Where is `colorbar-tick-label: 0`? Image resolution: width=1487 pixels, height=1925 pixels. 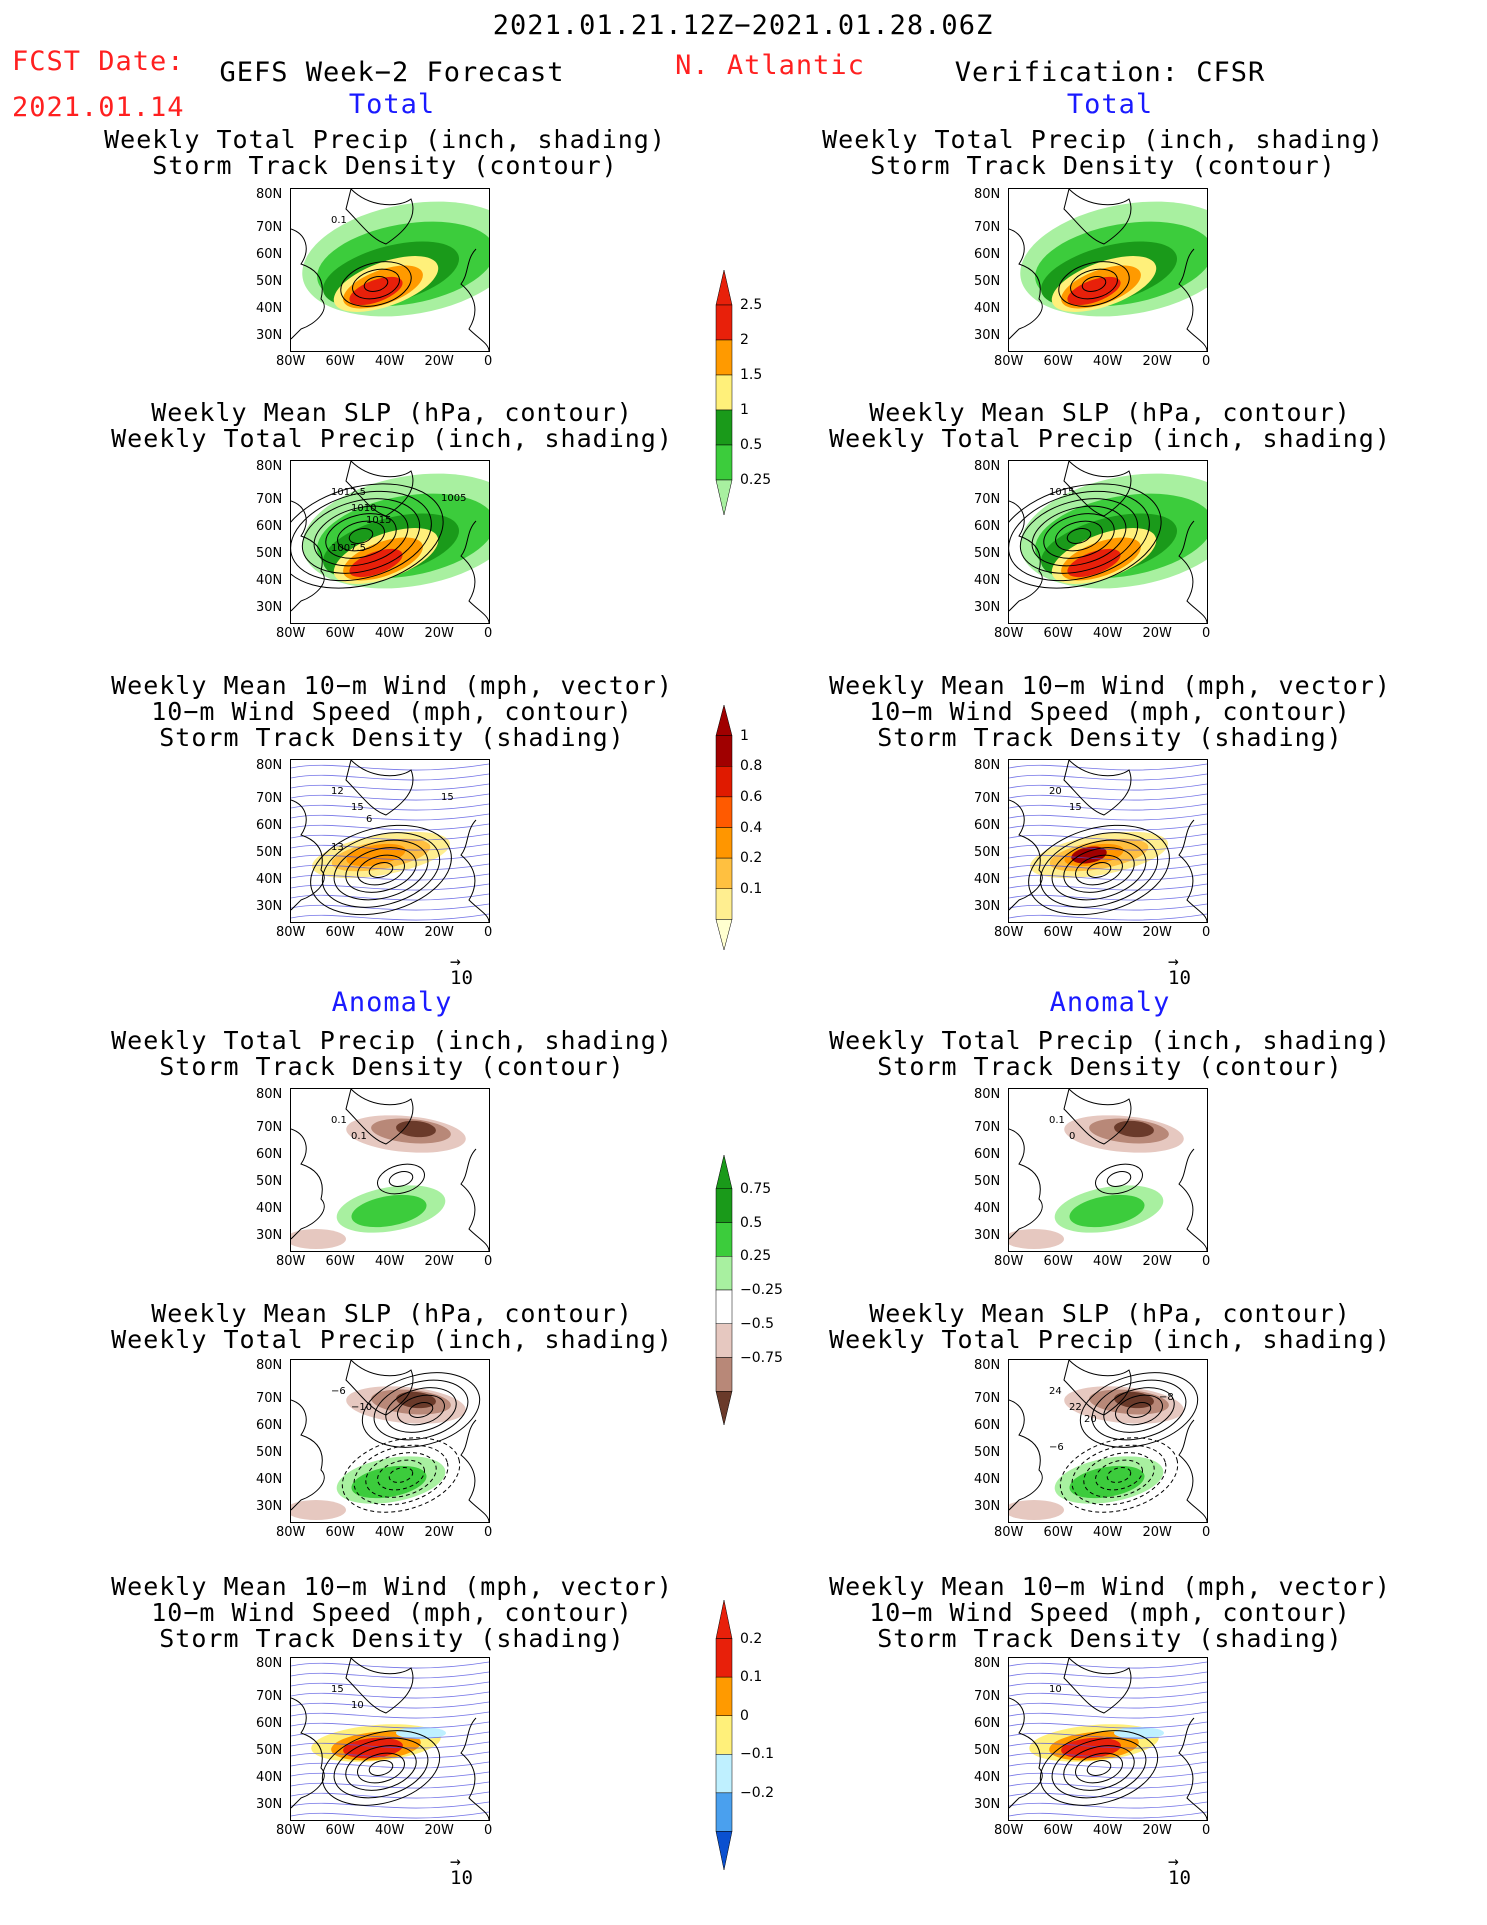 colorbar-tick-label: 0 is located at coordinates (744, 1715).